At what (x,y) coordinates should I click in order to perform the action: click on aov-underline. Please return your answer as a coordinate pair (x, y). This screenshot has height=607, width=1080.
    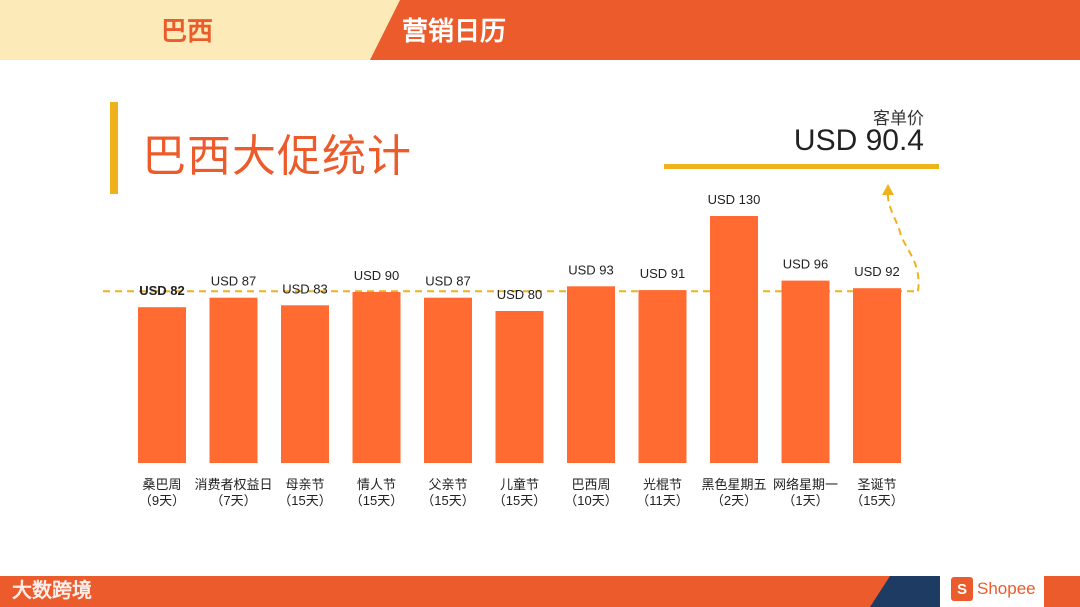
    Looking at the image, I should click on (801, 166).